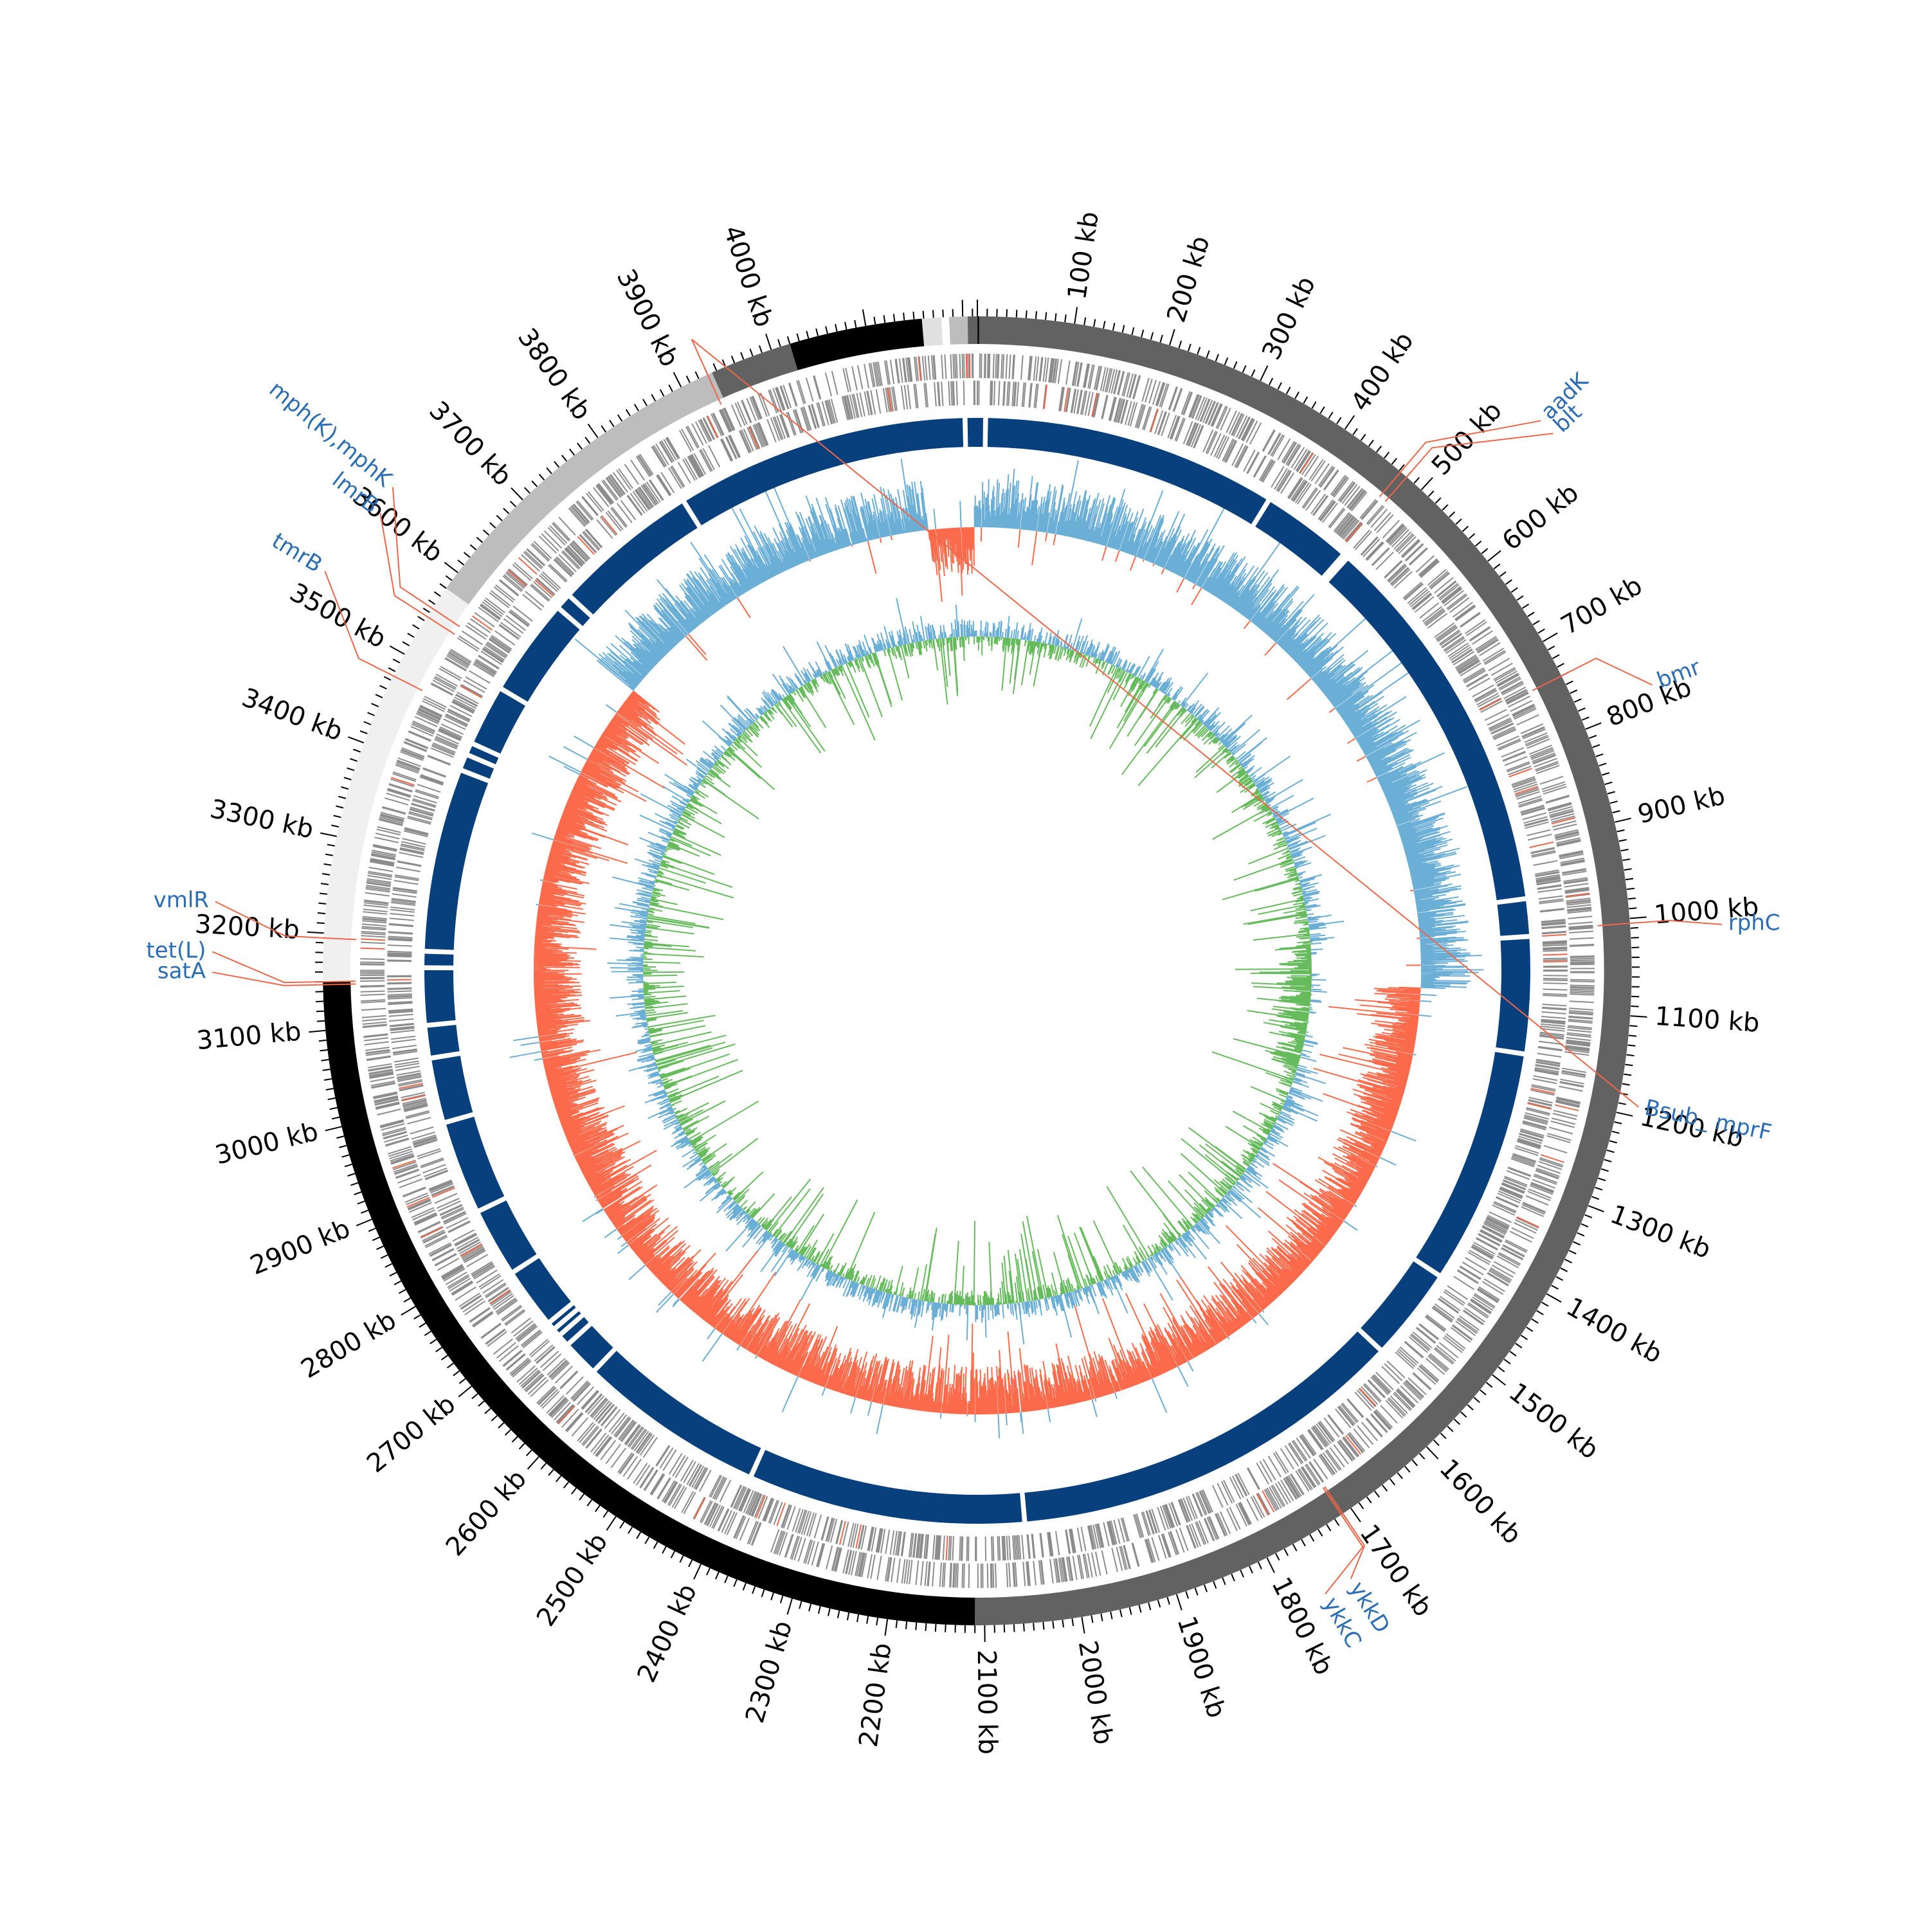 This screenshot has width=1929, height=1932. I want to click on gene-label: mph(K),mphK, so click(331, 434).